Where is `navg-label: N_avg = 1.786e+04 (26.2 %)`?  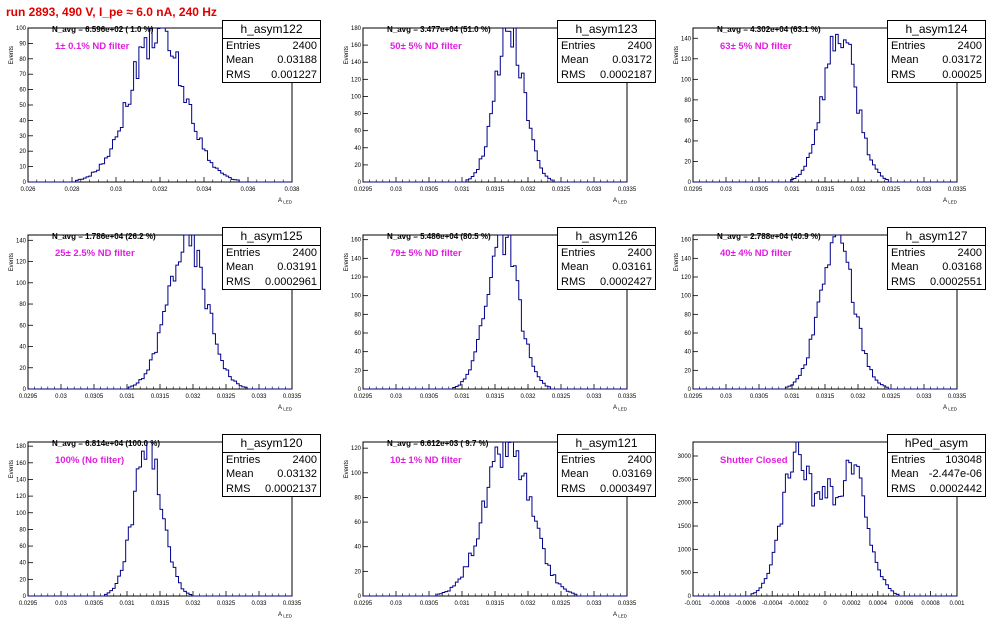 navg-label: N_avg = 1.786e+04 (26.2 %) is located at coordinates (104, 236).